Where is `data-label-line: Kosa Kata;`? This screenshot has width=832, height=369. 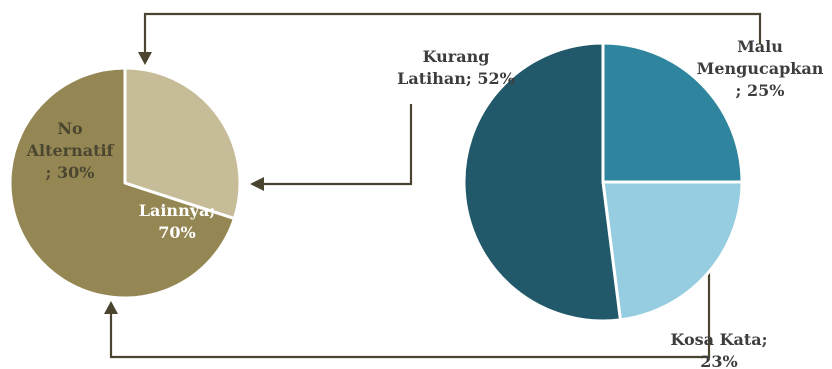
data-label-line: Kosa Kata; is located at coordinates (718, 339).